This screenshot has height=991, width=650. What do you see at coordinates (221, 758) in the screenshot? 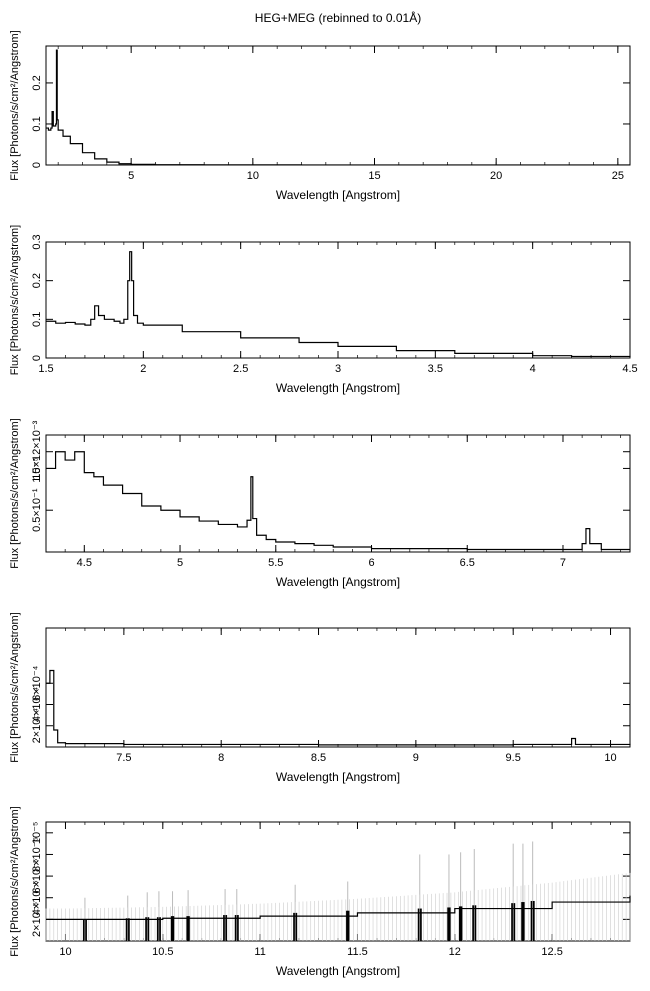
I see `x-tick-label: 8` at bounding box center [221, 758].